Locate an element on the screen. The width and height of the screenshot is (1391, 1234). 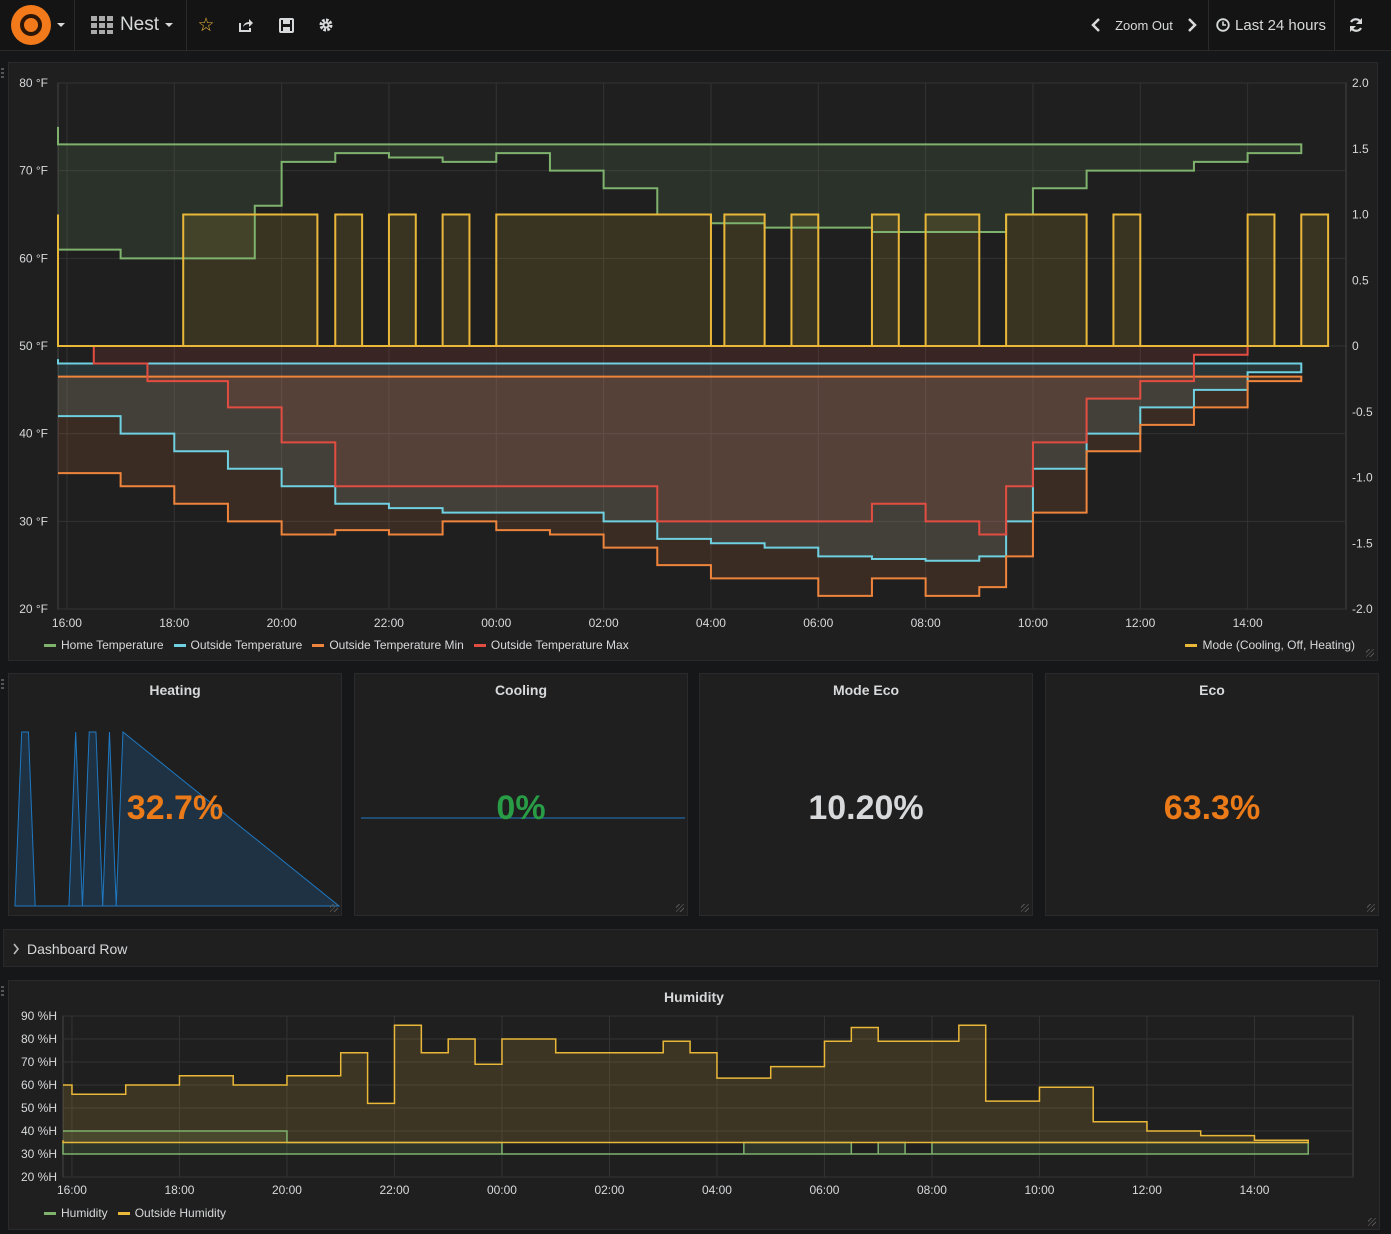
time-back-button is located at coordinates (1096, 25).